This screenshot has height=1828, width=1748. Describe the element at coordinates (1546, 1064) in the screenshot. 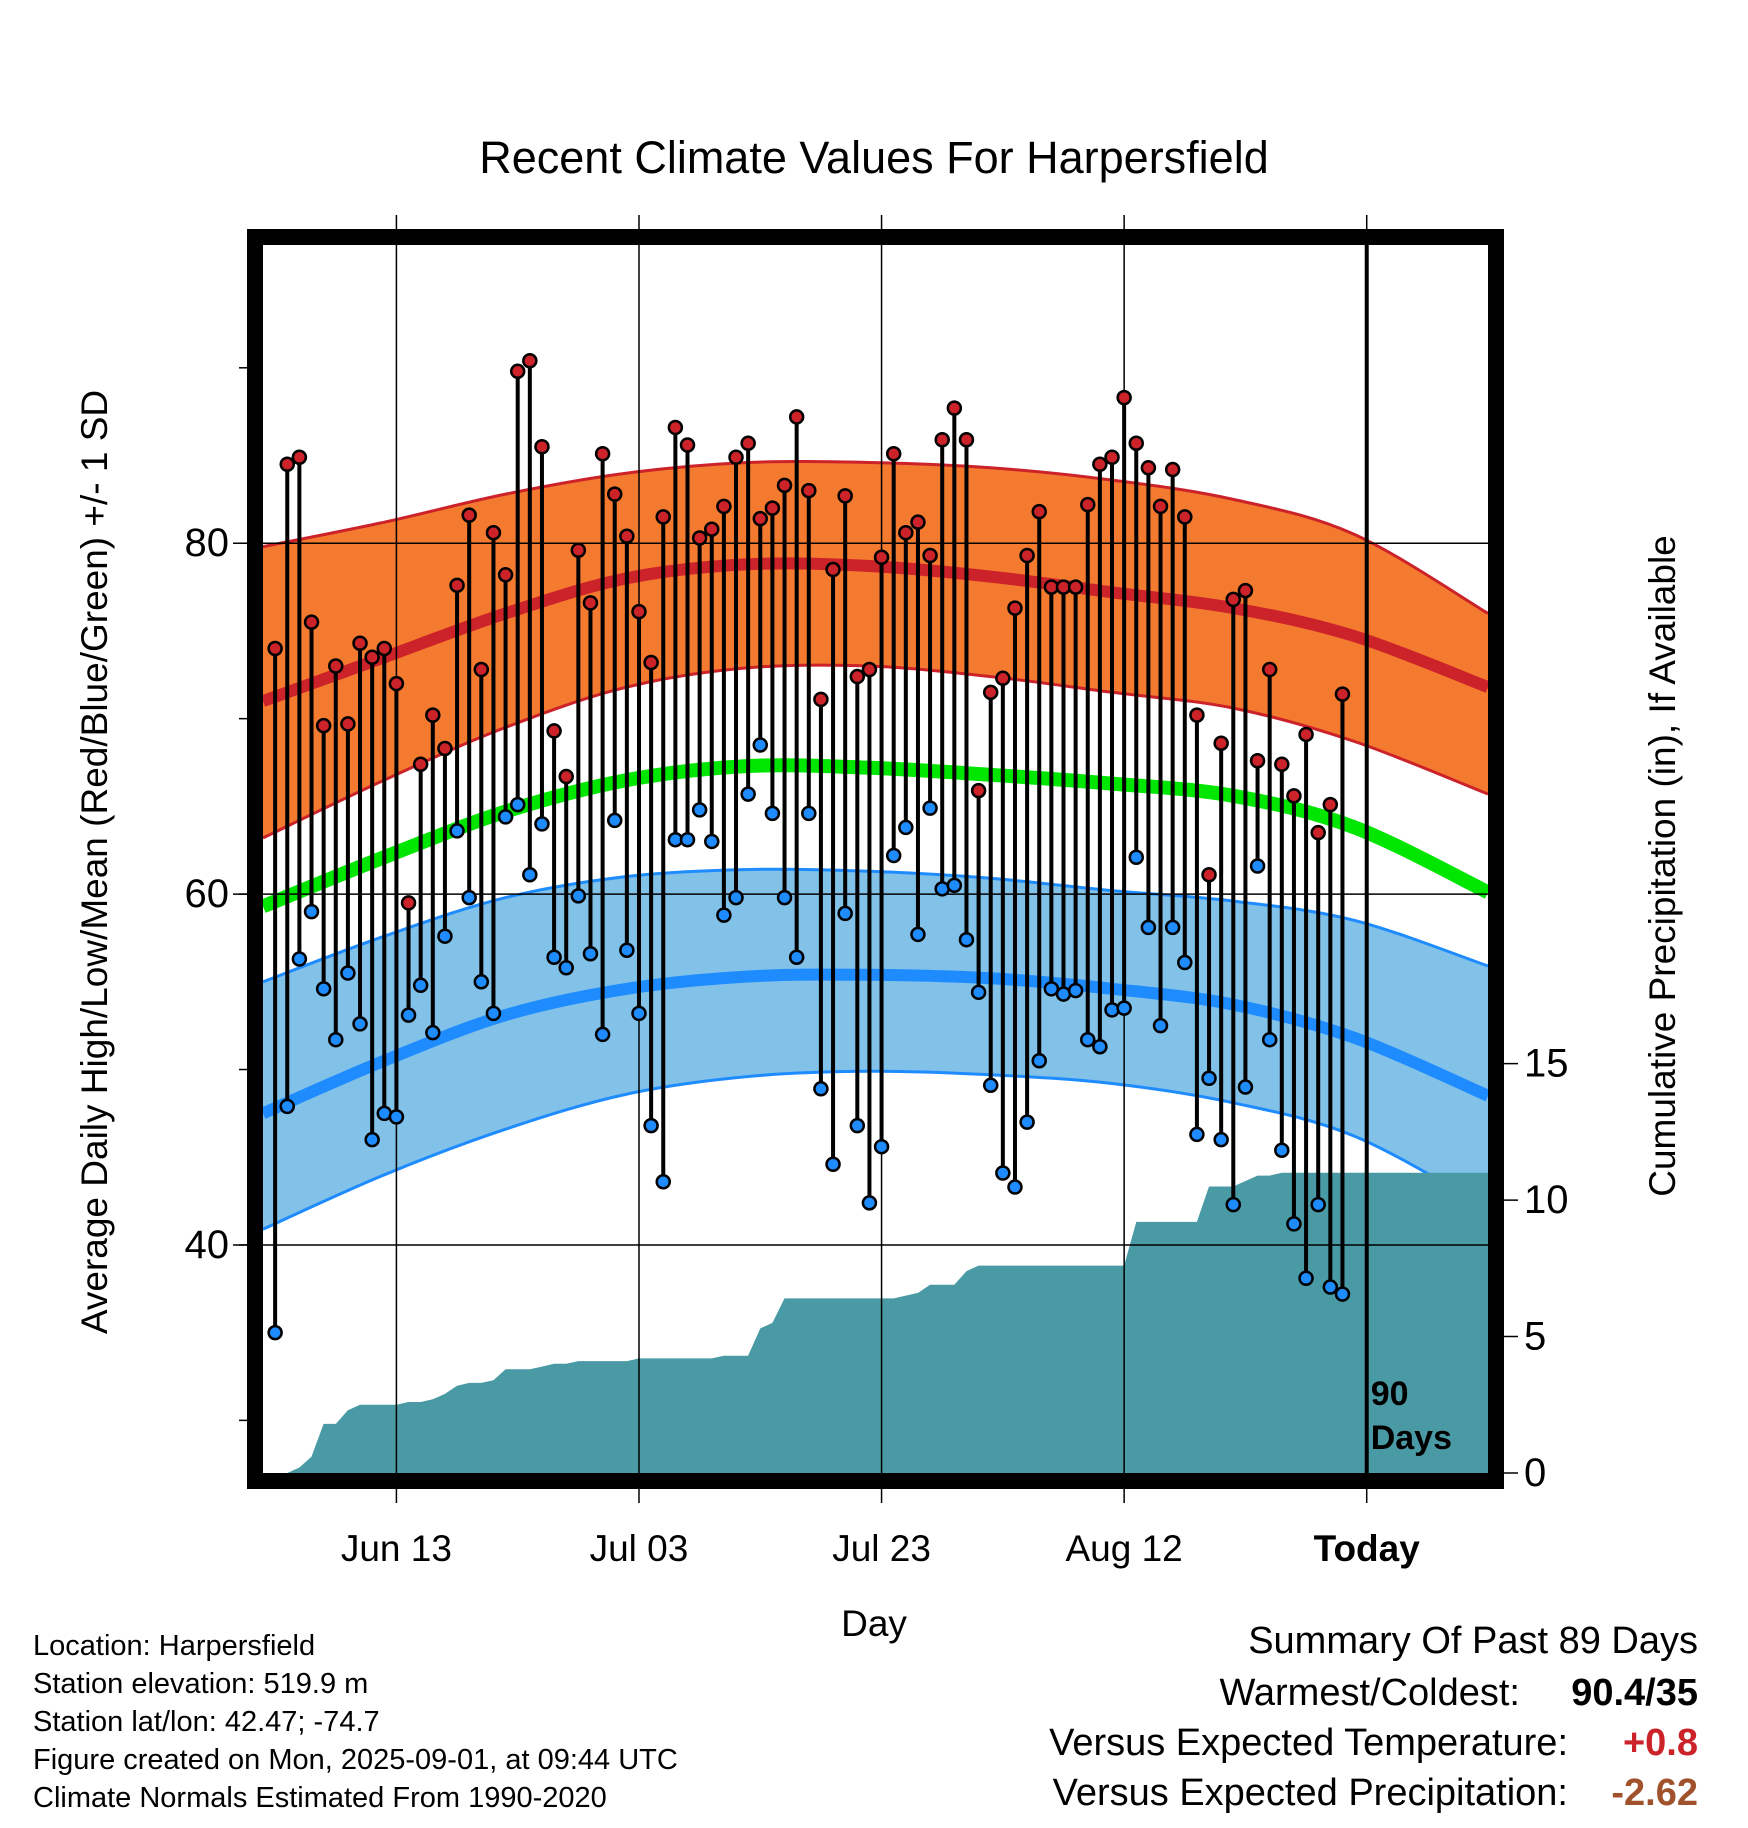

I see `y2-tick-label: 15` at that location.